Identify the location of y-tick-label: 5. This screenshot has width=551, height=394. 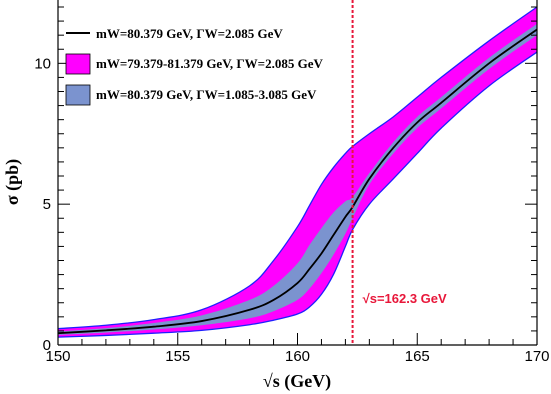
(47, 204).